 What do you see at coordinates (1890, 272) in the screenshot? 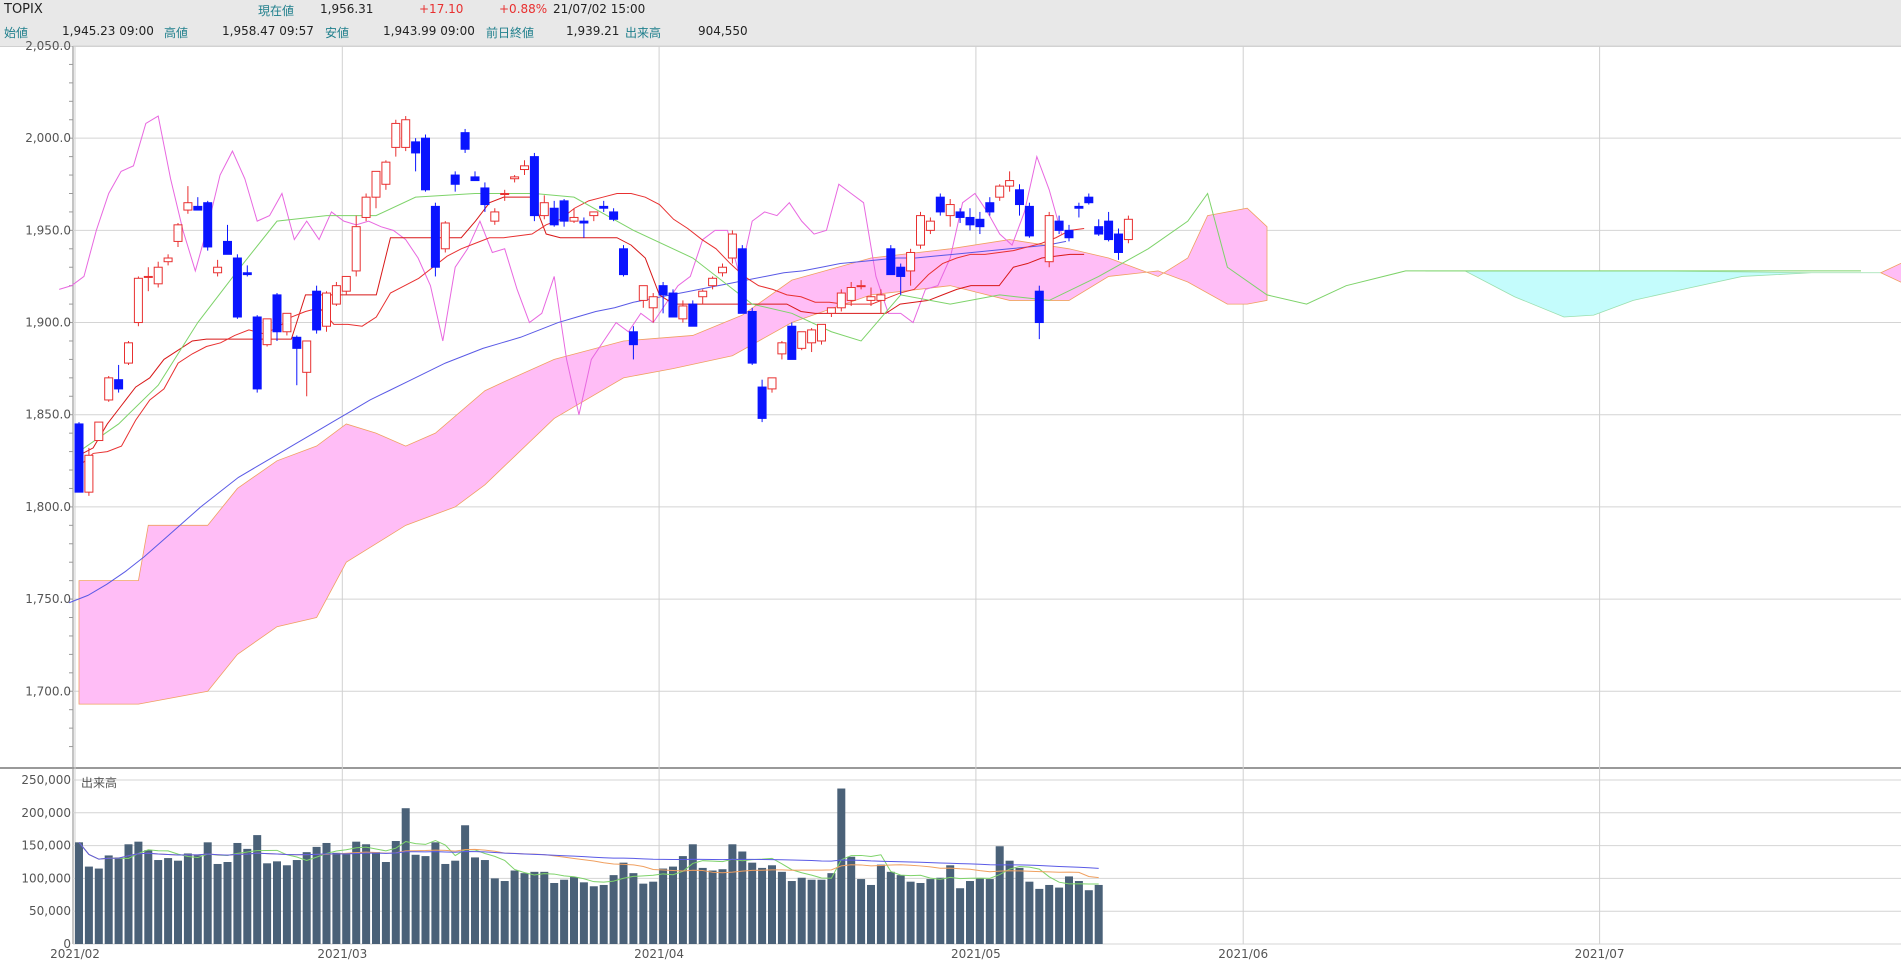
I see `kumo-future-area` at bounding box center [1890, 272].